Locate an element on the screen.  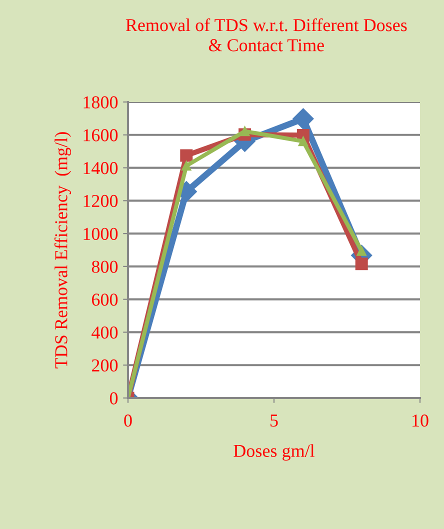
x-tick-label: 5 is located at coordinates (274, 420).